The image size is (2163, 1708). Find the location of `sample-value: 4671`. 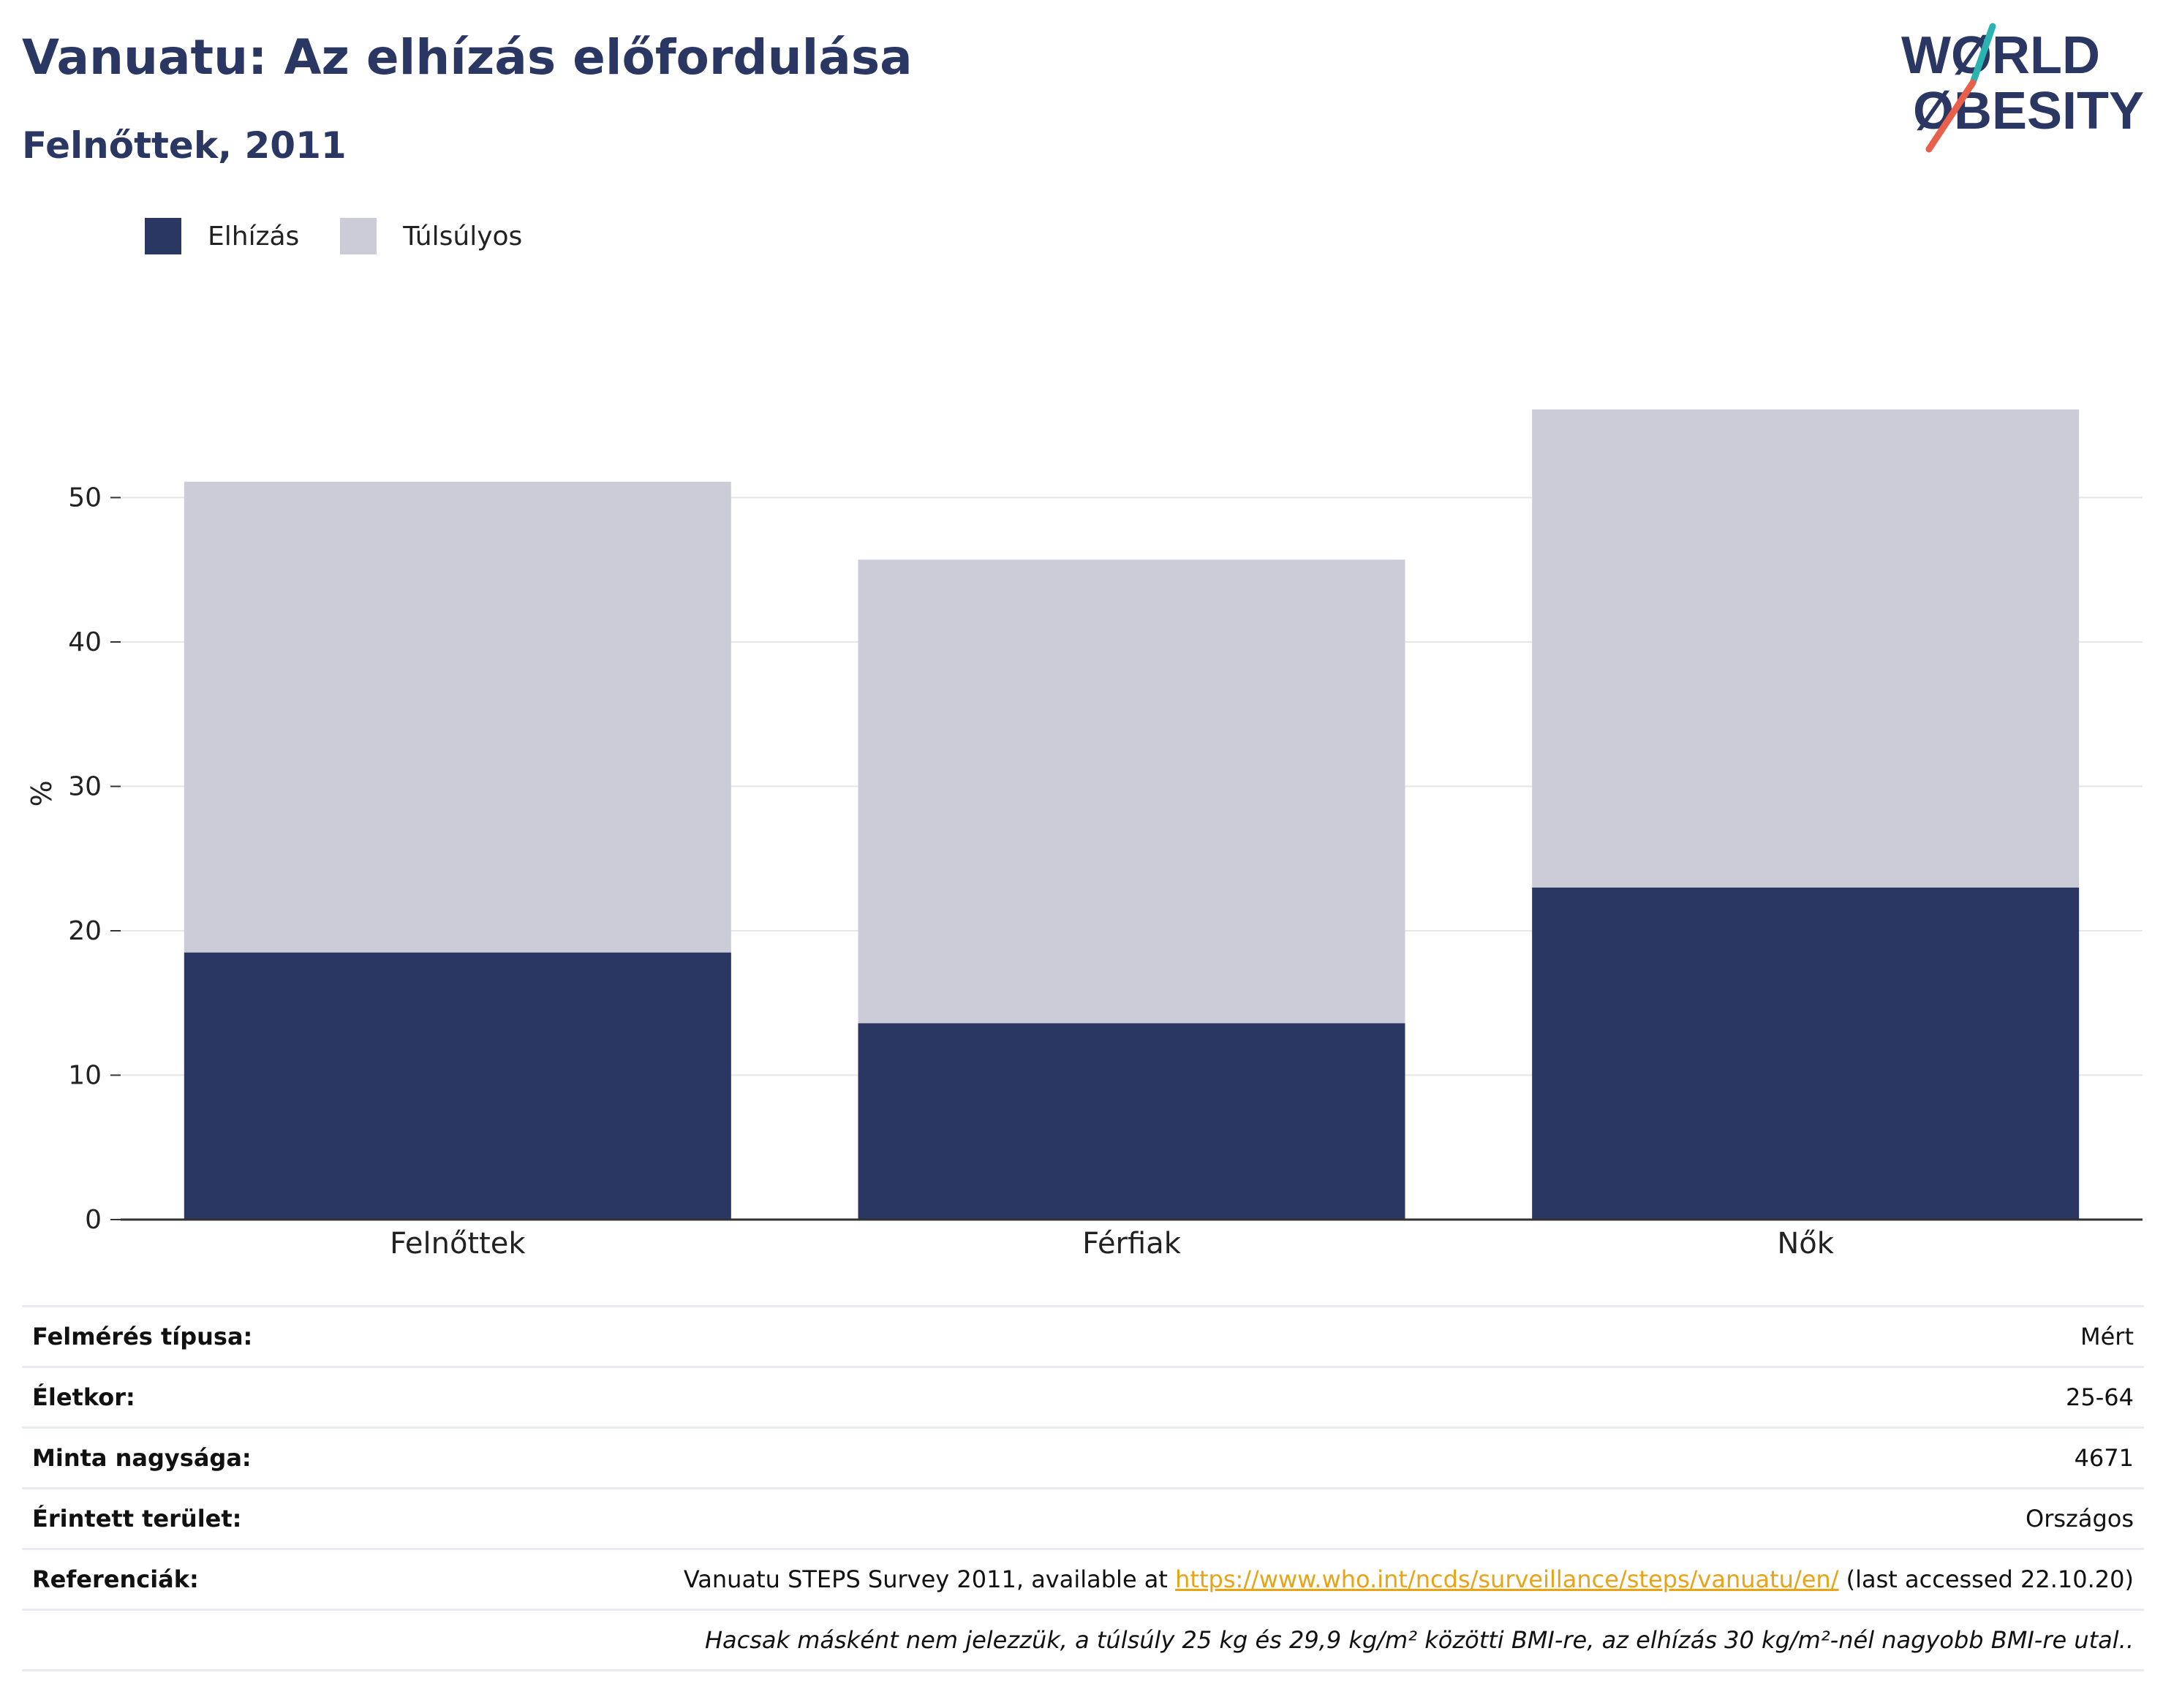

sample-value: 4671 is located at coordinates (1232, 1458).